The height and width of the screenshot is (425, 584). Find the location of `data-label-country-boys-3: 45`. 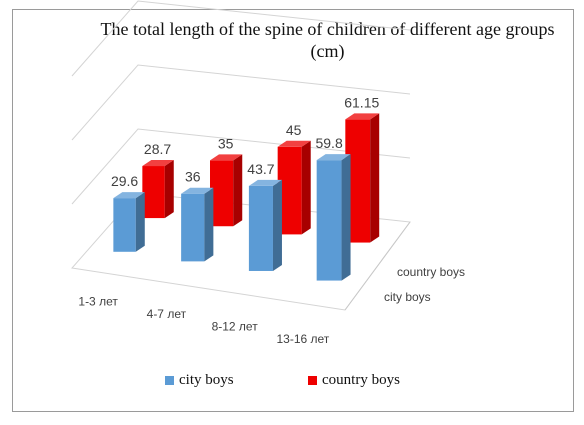

data-label-country-boys-3: 45 is located at coordinates (294, 130).